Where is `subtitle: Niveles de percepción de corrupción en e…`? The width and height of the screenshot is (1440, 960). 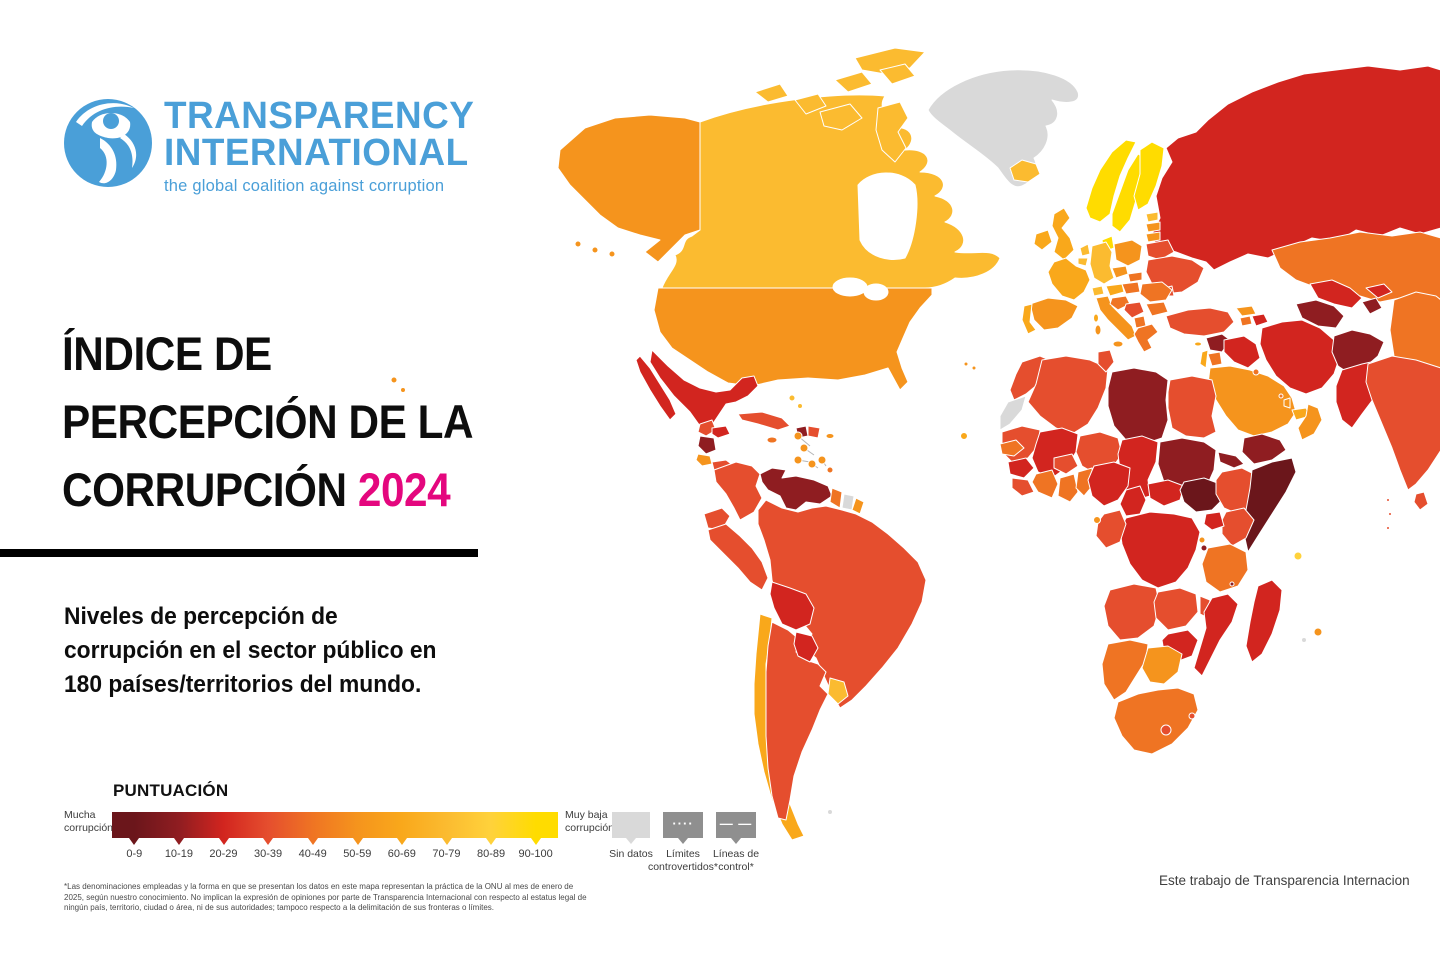
subtitle: Niveles de percepción de corrupción en e… is located at coordinates (273, 651).